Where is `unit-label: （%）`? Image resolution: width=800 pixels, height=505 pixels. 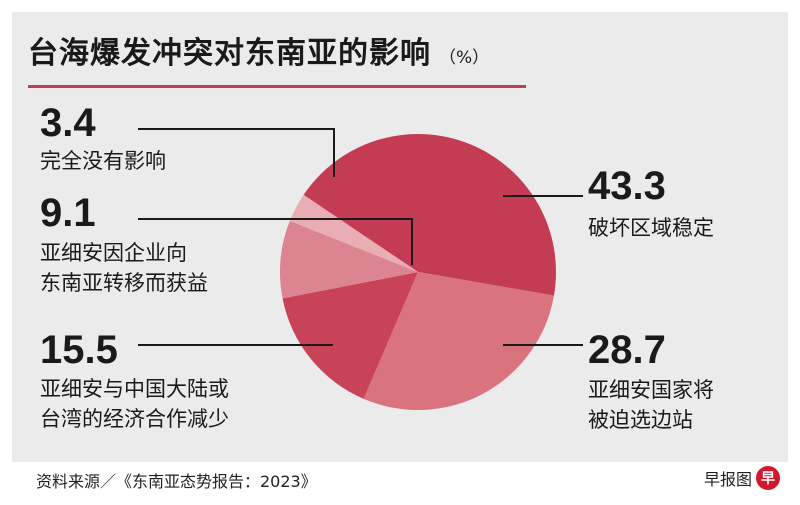 unit-label: （%） is located at coordinates (464, 58).